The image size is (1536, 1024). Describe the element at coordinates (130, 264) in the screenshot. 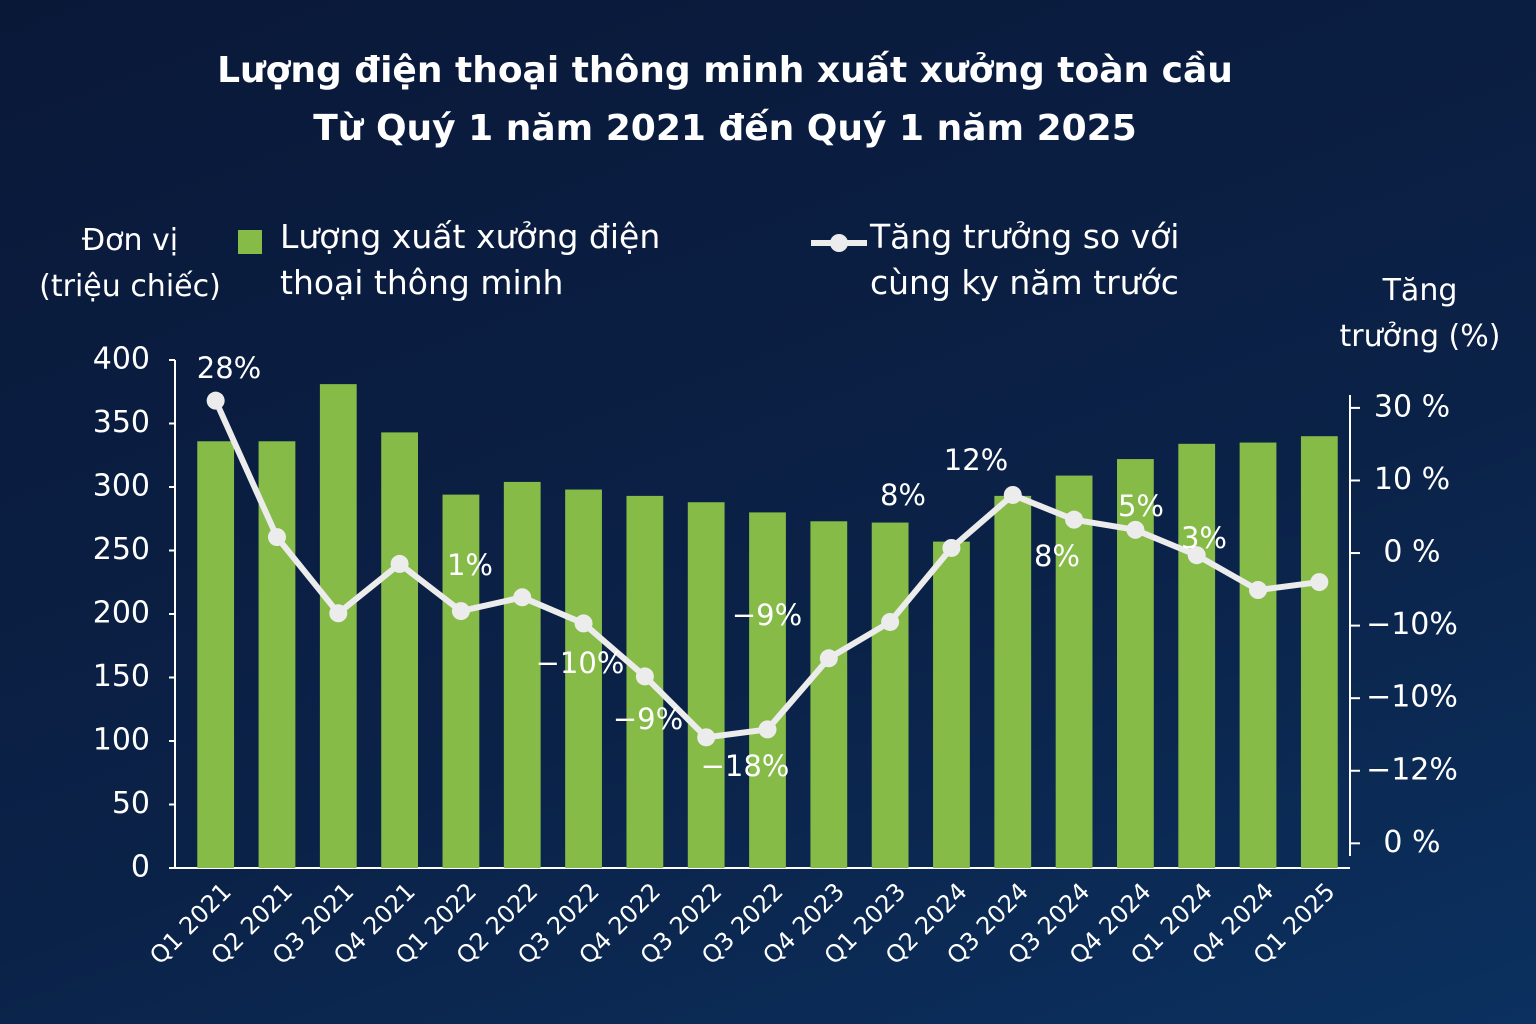

I see `y-axis-label: Đơn vị (triệu chiếc)` at that location.